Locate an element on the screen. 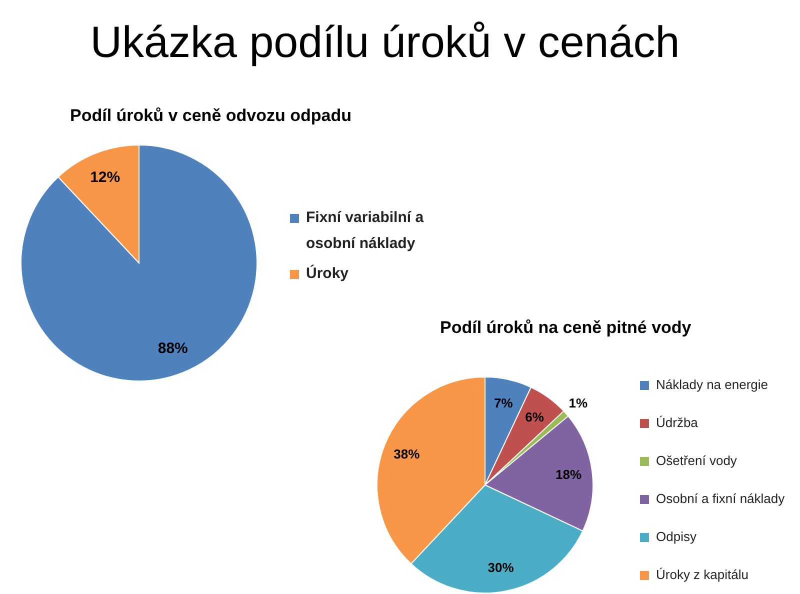 This screenshot has height=594, width=800. data-label: 18% is located at coordinates (569, 474).